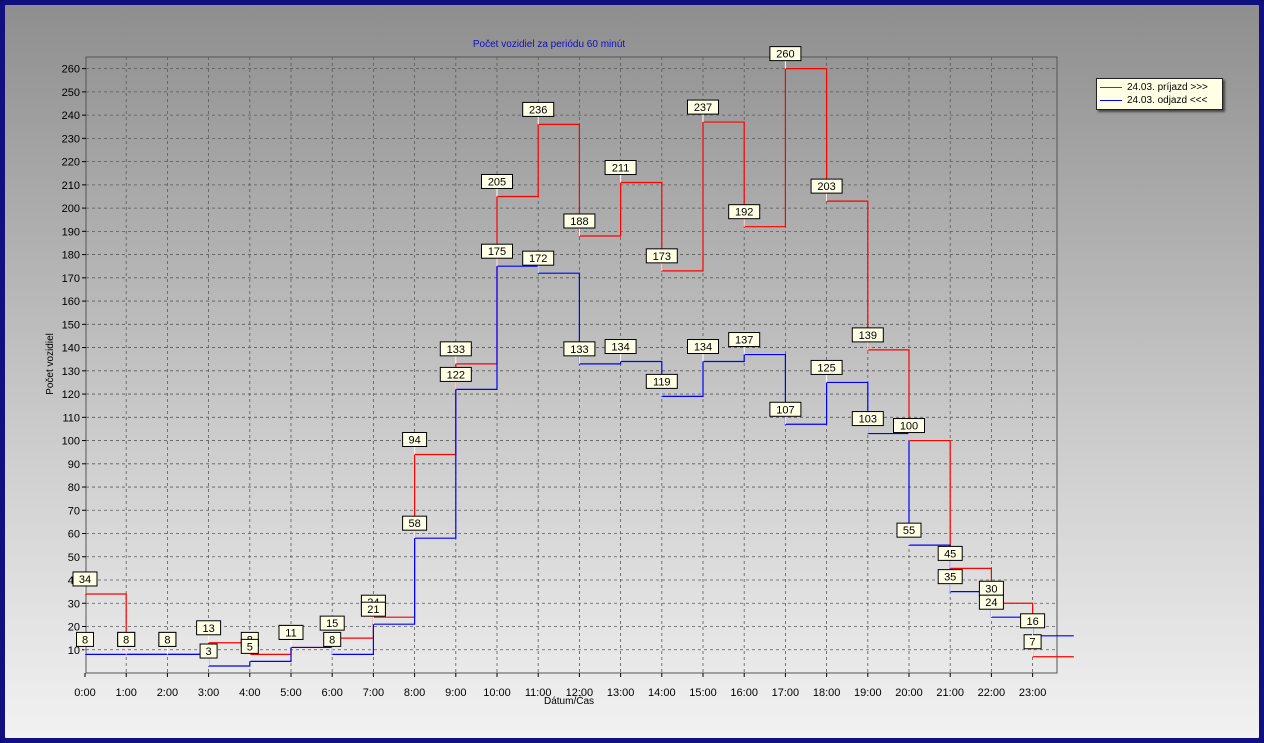 The height and width of the screenshot is (743, 1264). I want to click on data-label-departure: 8, so click(85, 643).